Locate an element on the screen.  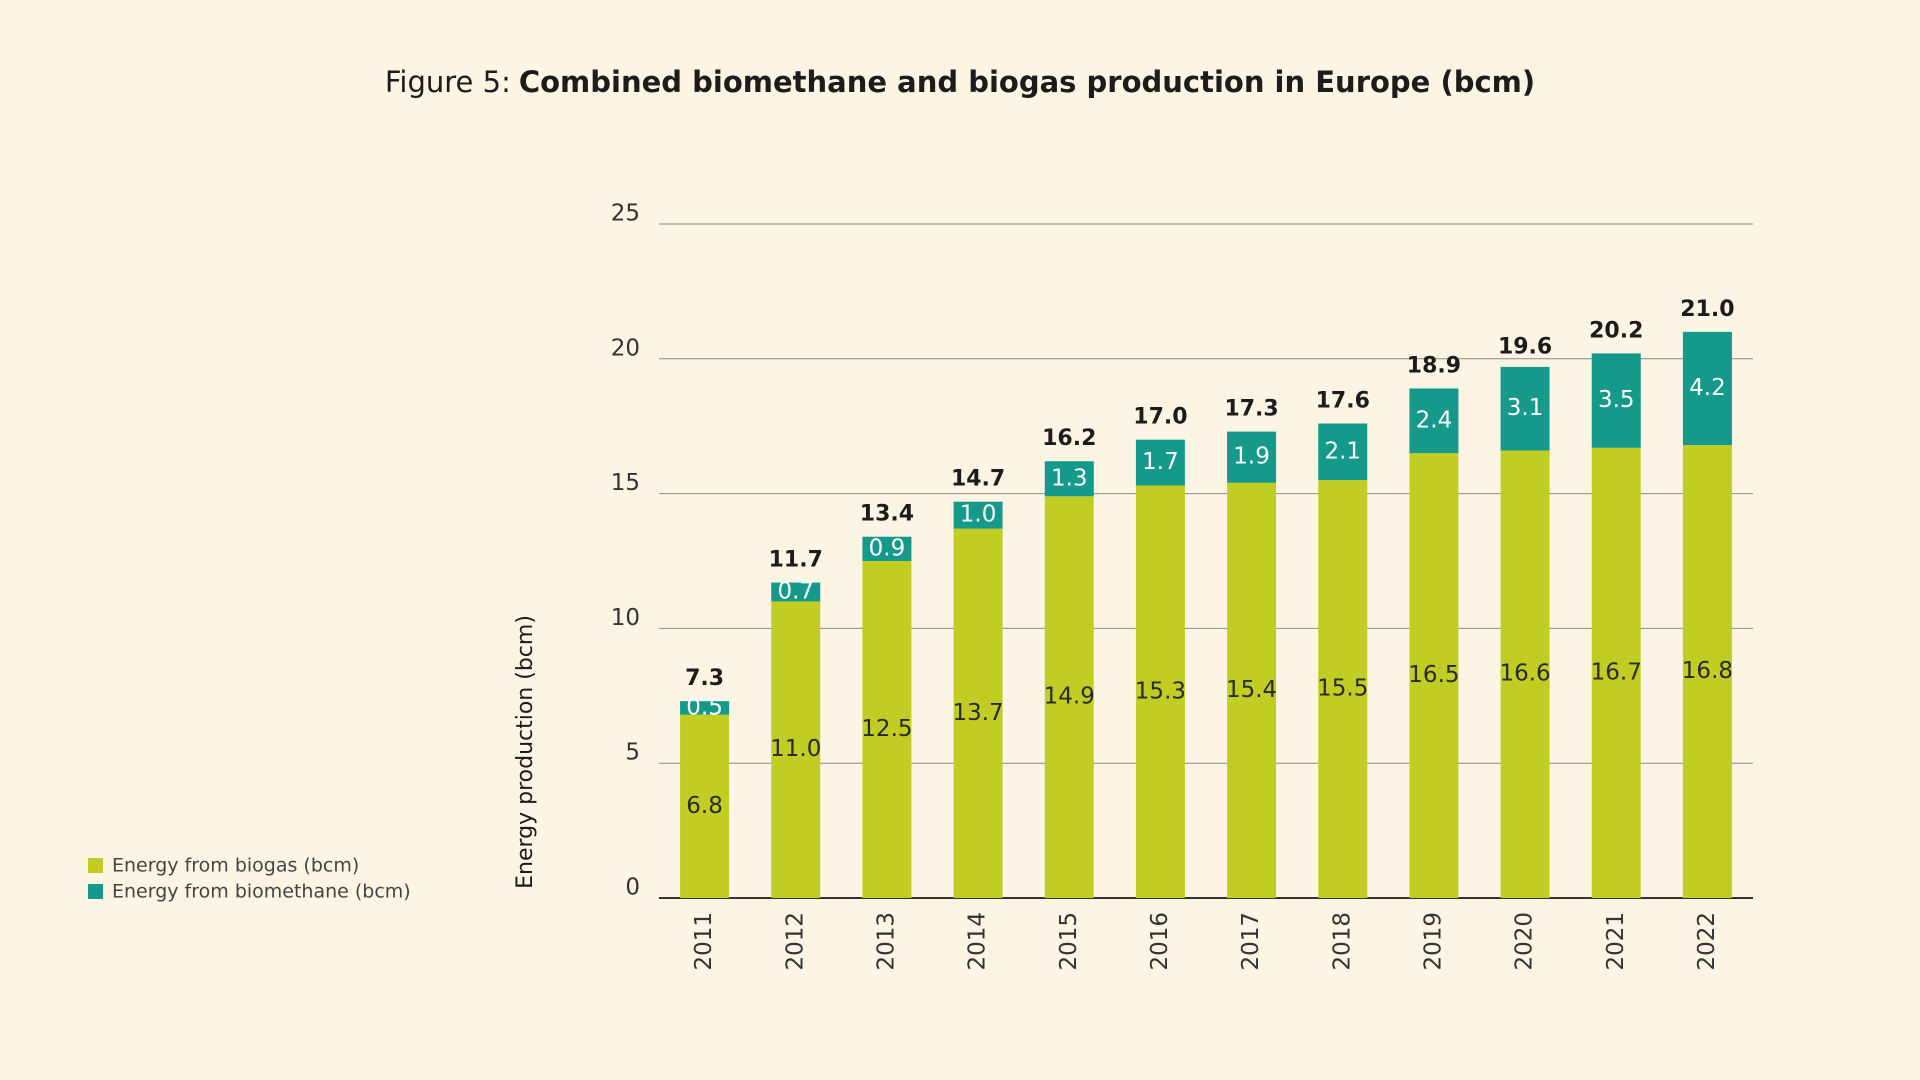
y-tick-label: 25 is located at coordinates (625, 214).